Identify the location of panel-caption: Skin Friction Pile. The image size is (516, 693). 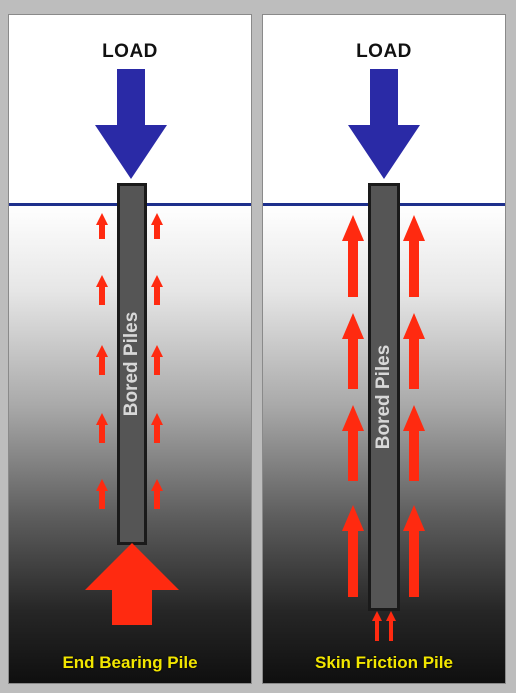
(384, 662).